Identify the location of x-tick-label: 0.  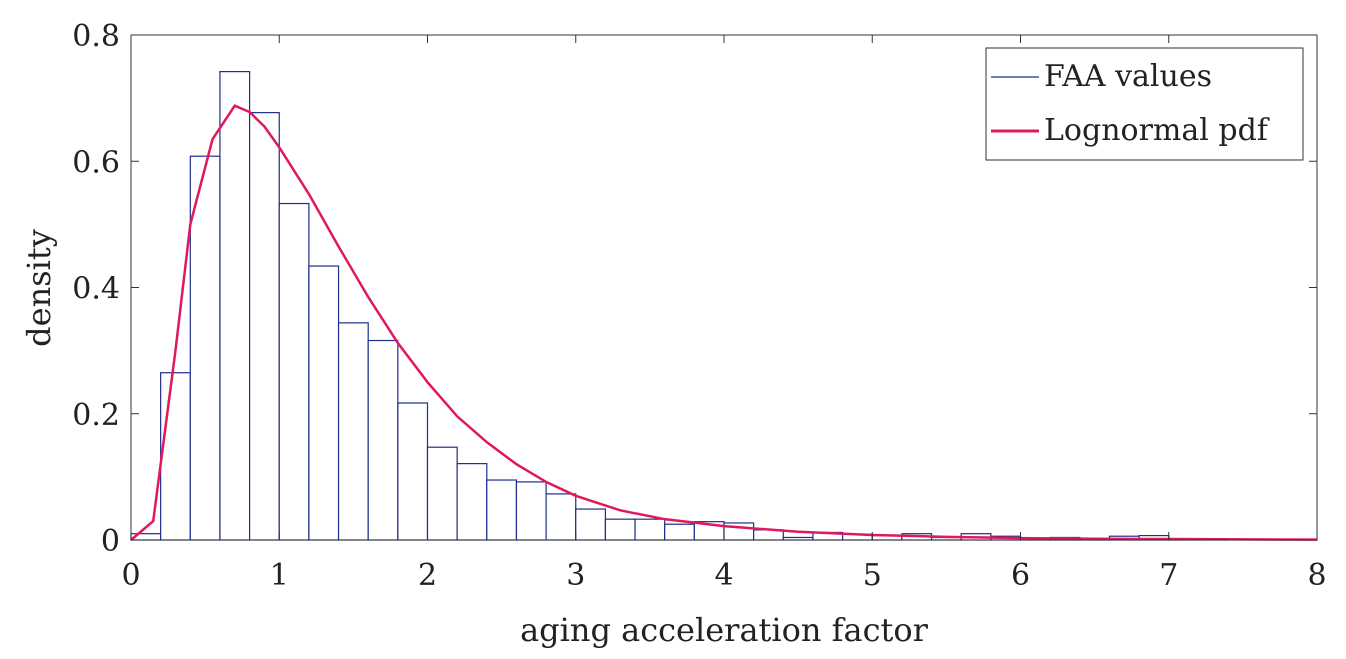
(130, 575).